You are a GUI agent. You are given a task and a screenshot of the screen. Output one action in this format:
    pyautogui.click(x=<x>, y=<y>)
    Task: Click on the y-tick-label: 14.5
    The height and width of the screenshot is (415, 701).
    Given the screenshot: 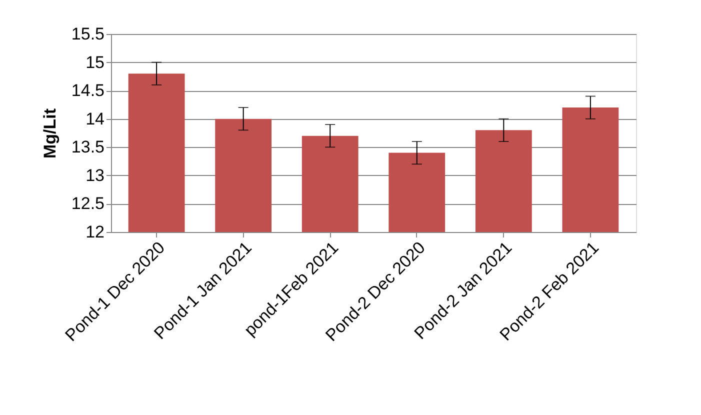 What is the action you would take?
    pyautogui.click(x=87, y=90)
    